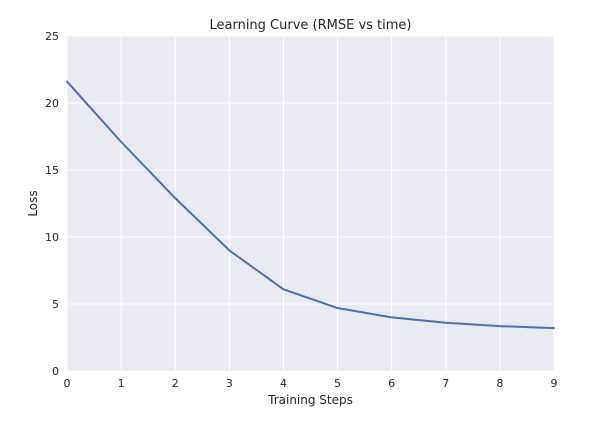 This screenshot has width=615, height=445. I want to click on y-tick-labels: 0 5 10 15 20 25, so click(52, 204).